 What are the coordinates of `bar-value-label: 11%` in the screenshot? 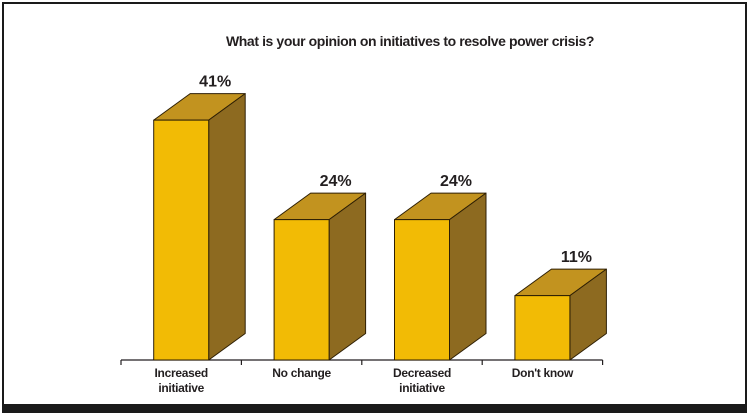 It's located at (576, 257).